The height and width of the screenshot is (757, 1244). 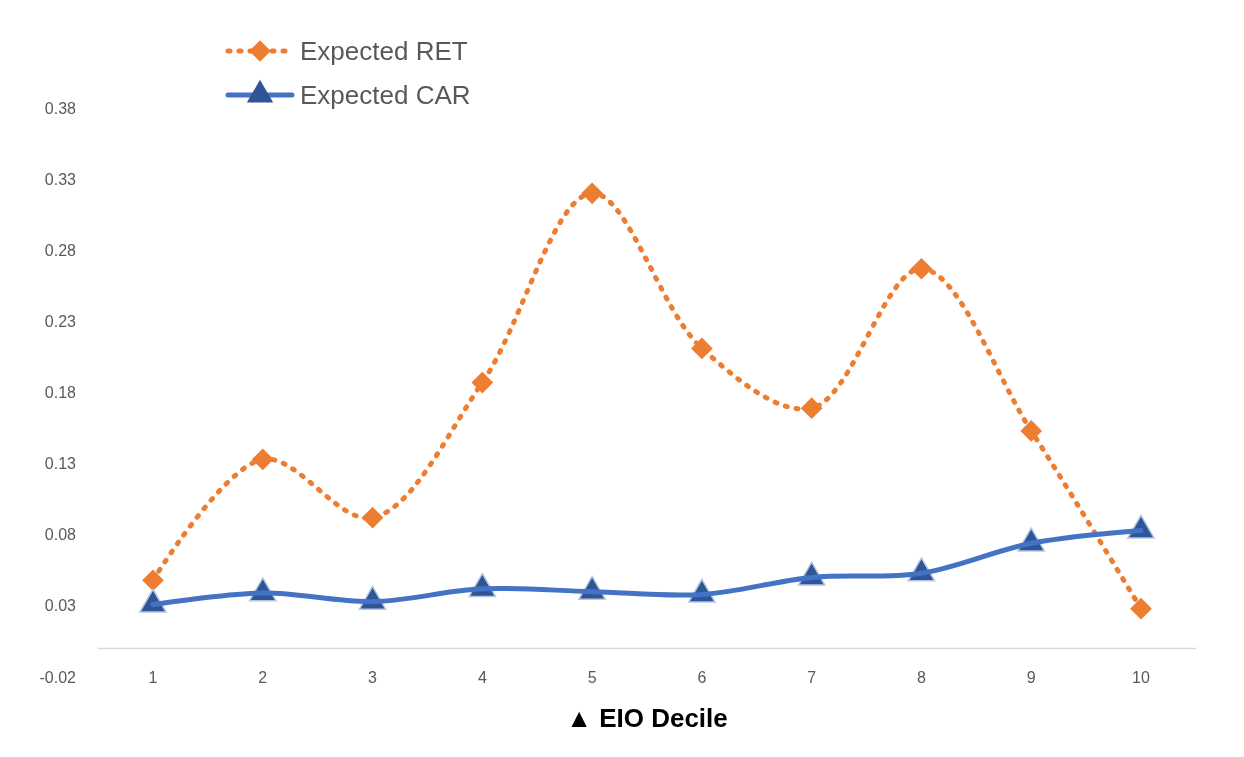 What do you see at coordinates (60, 179) in the screenshot?
I see `y-tick-label: 0.33` at bounding box center [60, 179].